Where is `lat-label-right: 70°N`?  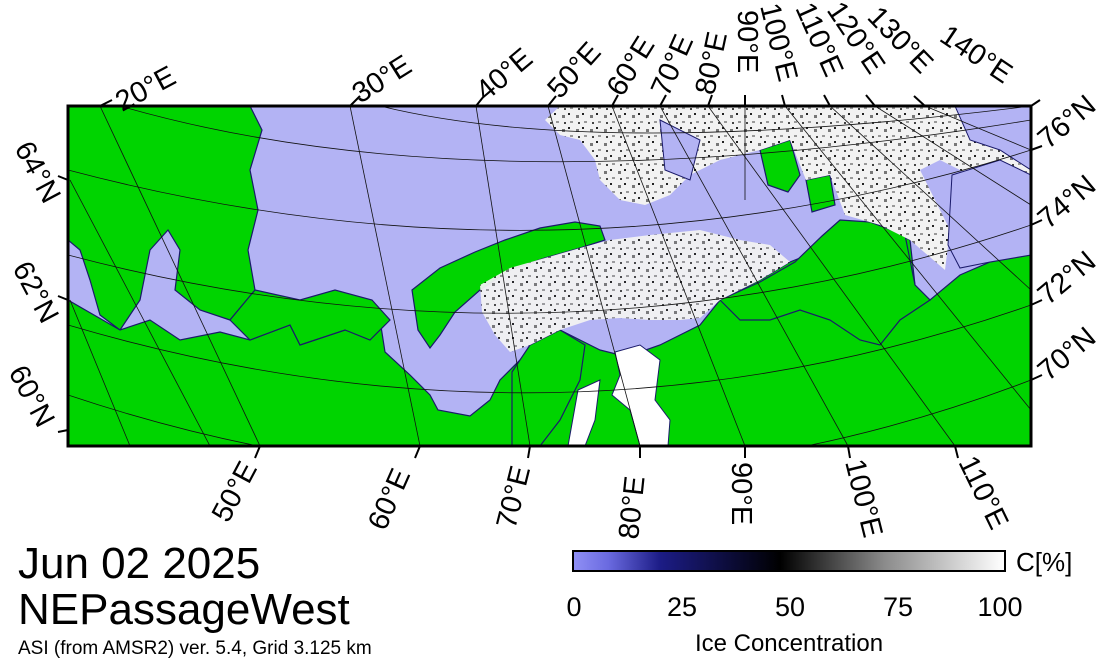 lat-label-right: 70°N is located at coordinates (1067, 354).